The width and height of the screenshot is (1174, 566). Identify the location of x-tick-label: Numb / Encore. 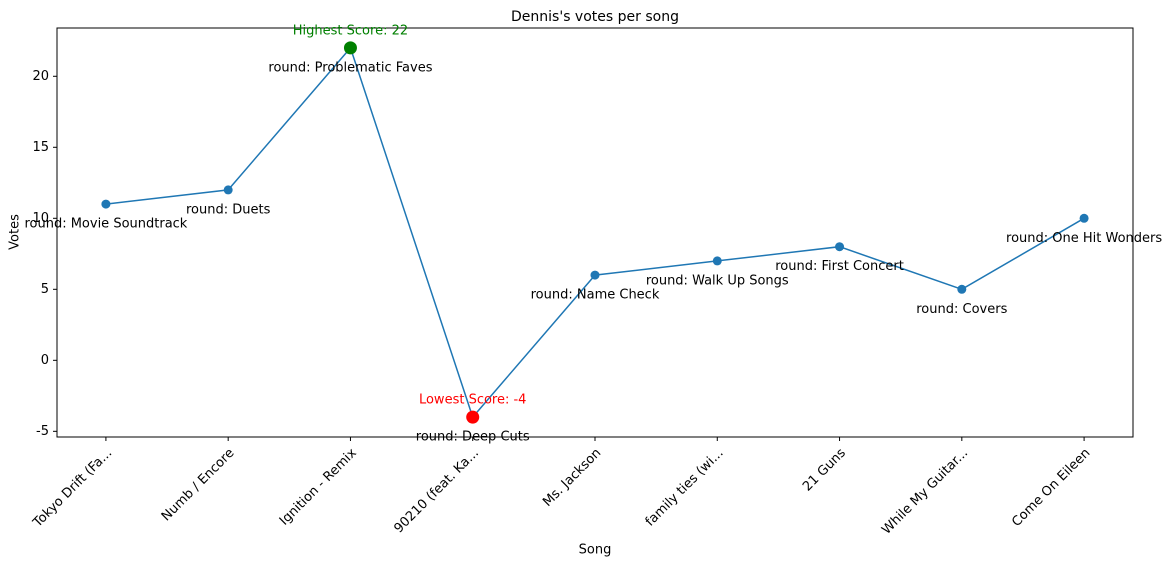
(198, 485).